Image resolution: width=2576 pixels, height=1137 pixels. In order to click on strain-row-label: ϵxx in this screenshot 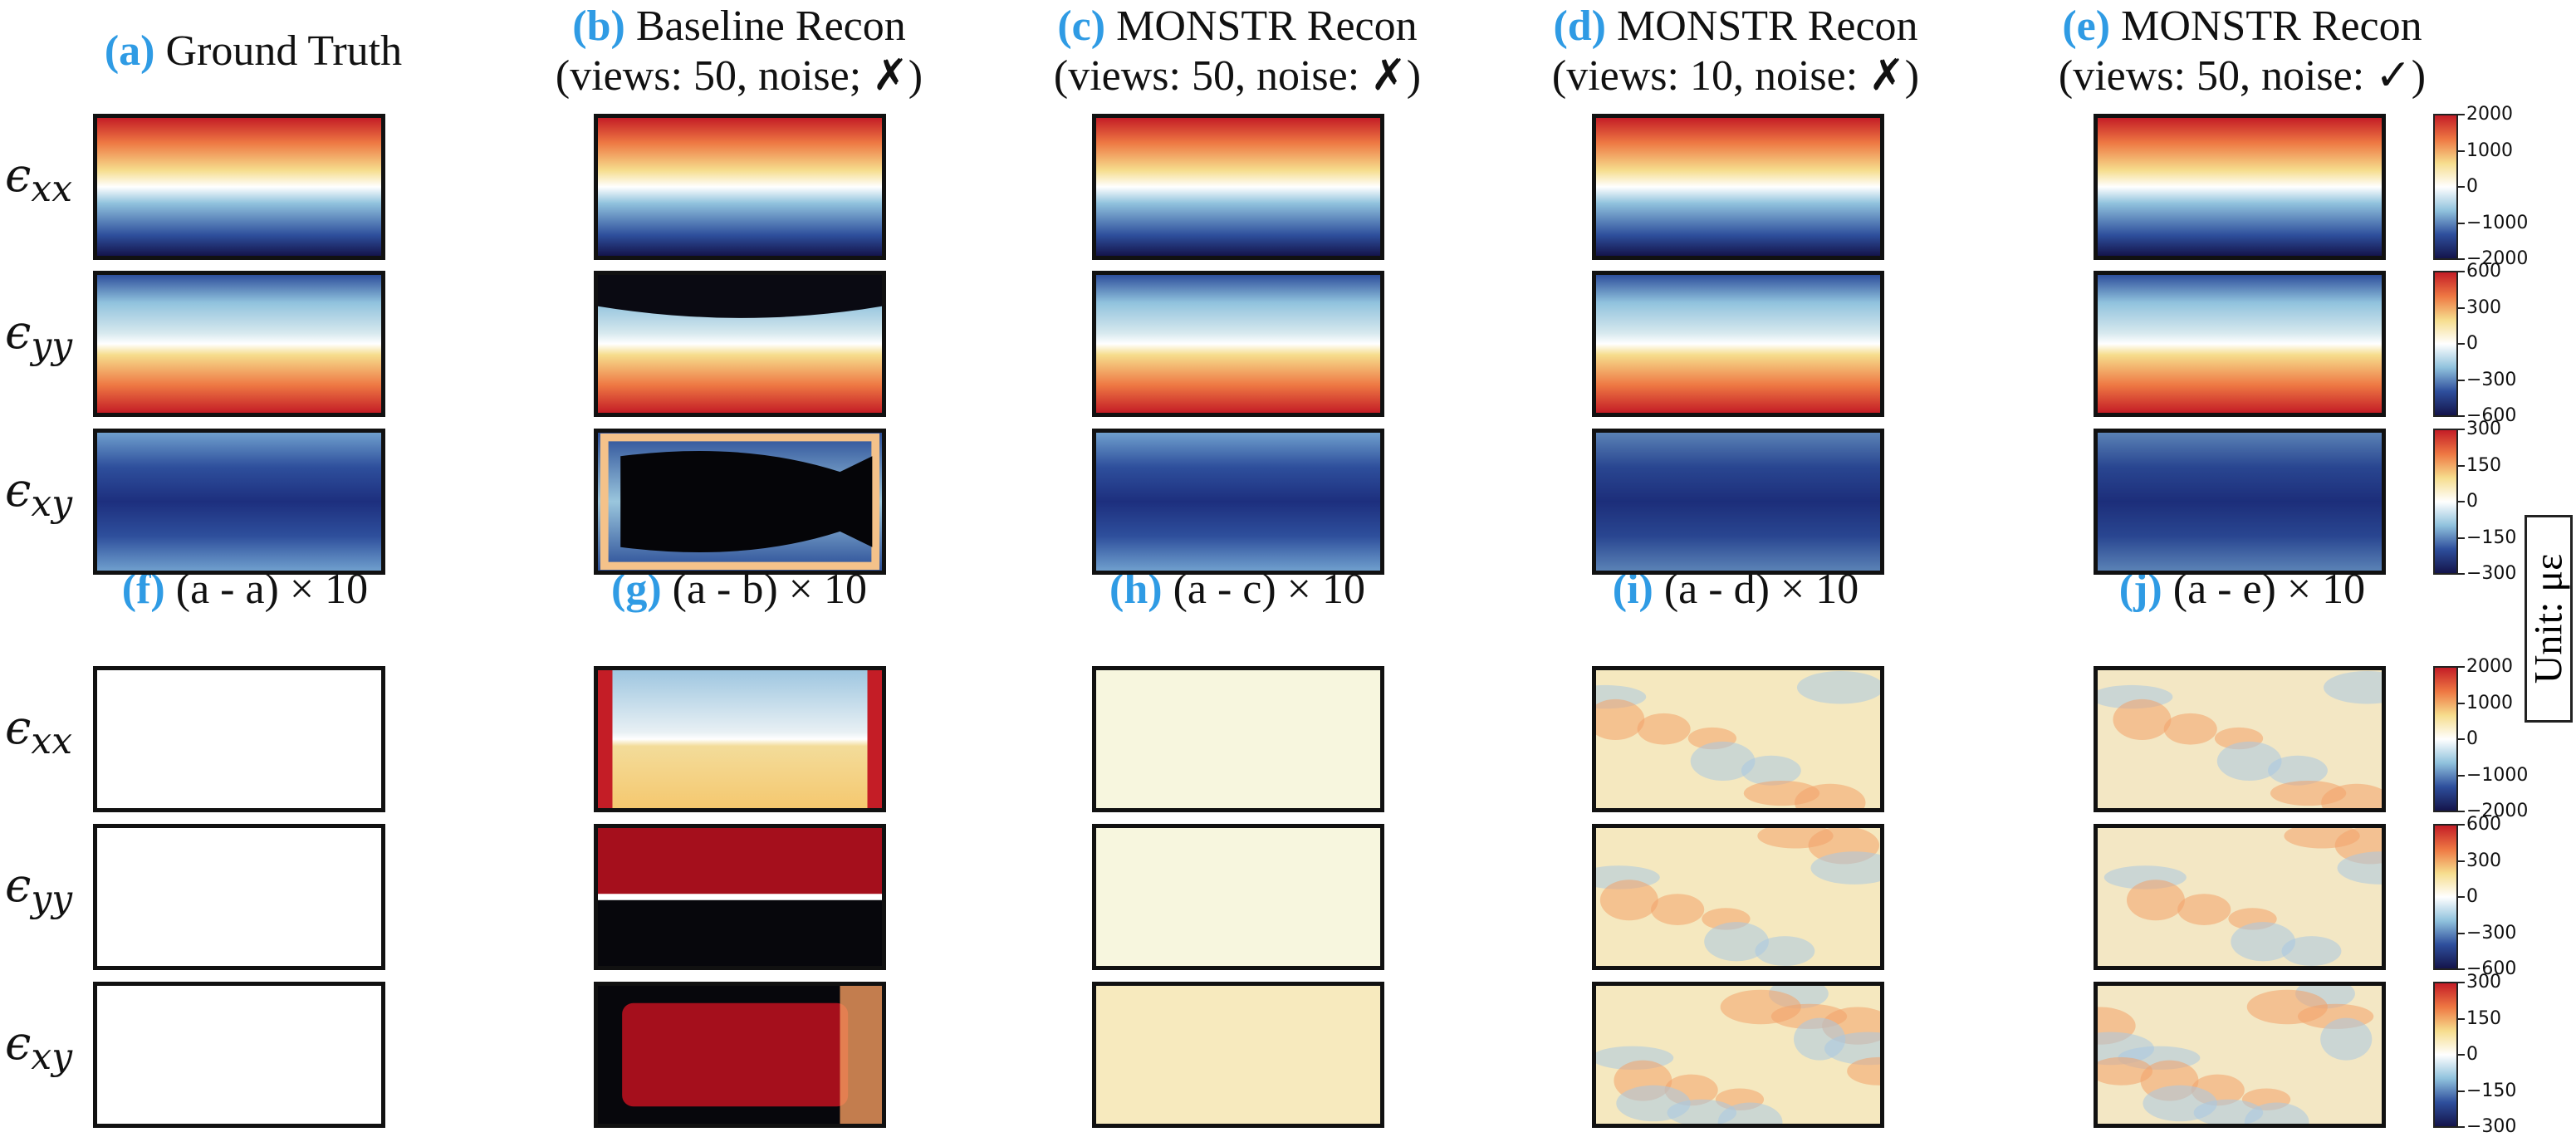, I will do `click(39, 179)`.